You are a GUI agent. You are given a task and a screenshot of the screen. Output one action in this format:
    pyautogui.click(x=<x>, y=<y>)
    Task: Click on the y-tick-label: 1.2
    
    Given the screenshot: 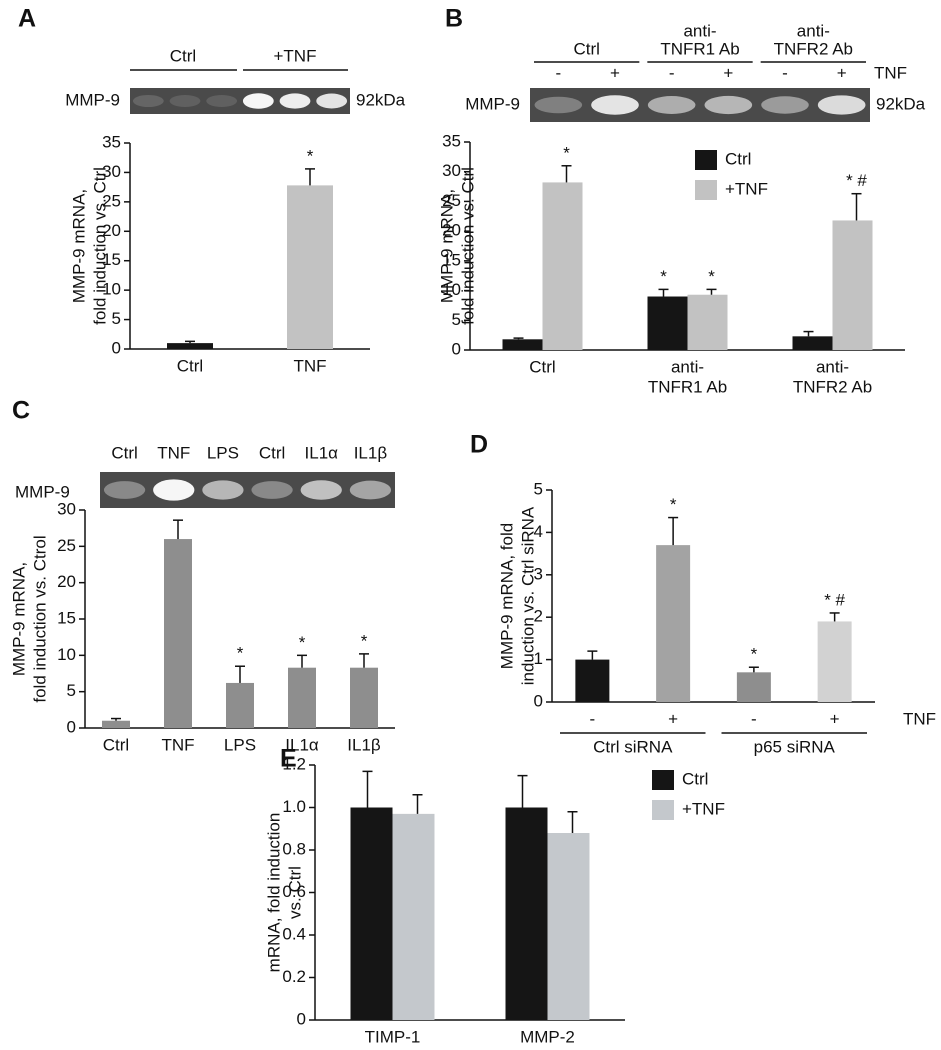 What is the action you would take?
    pyautogui.click(x=294, y=763)
    